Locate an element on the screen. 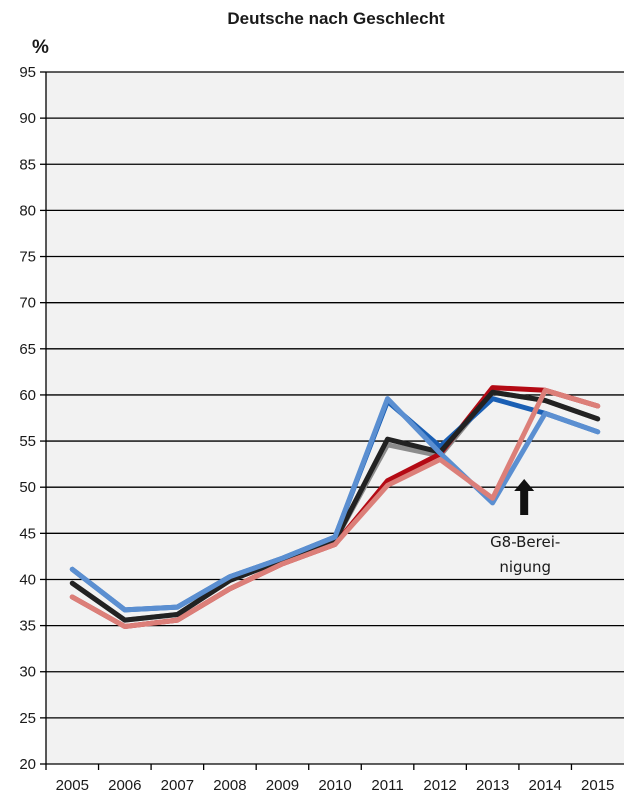  x-tick-label: 2013 is located at coordinates (492, 785).